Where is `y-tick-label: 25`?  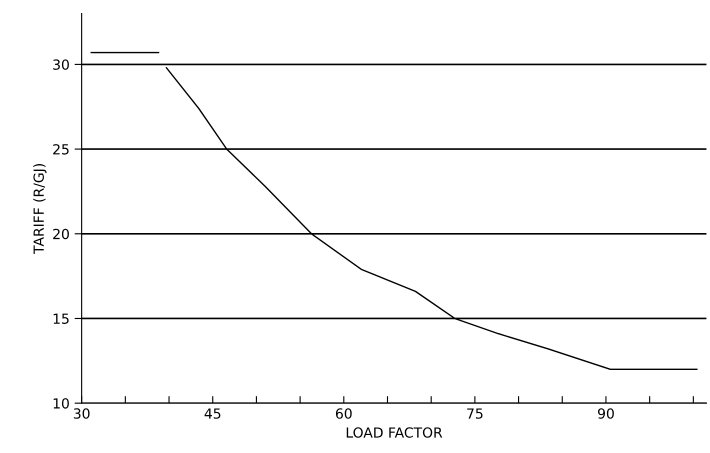
y-tick-label: 25 is located at coordinates (61, 149).